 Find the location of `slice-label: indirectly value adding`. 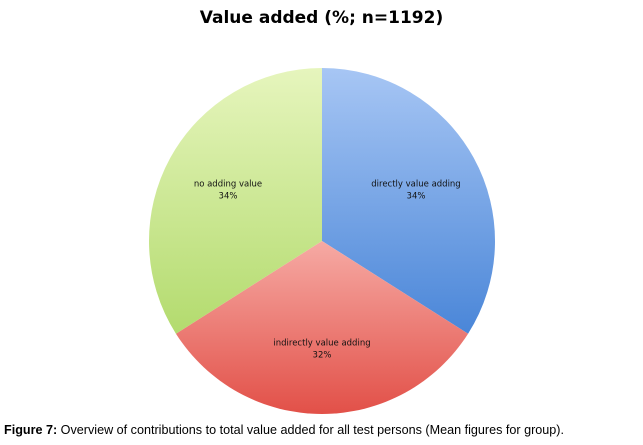

slice-label: indirectly value adding is located at coordinates (321, 343).